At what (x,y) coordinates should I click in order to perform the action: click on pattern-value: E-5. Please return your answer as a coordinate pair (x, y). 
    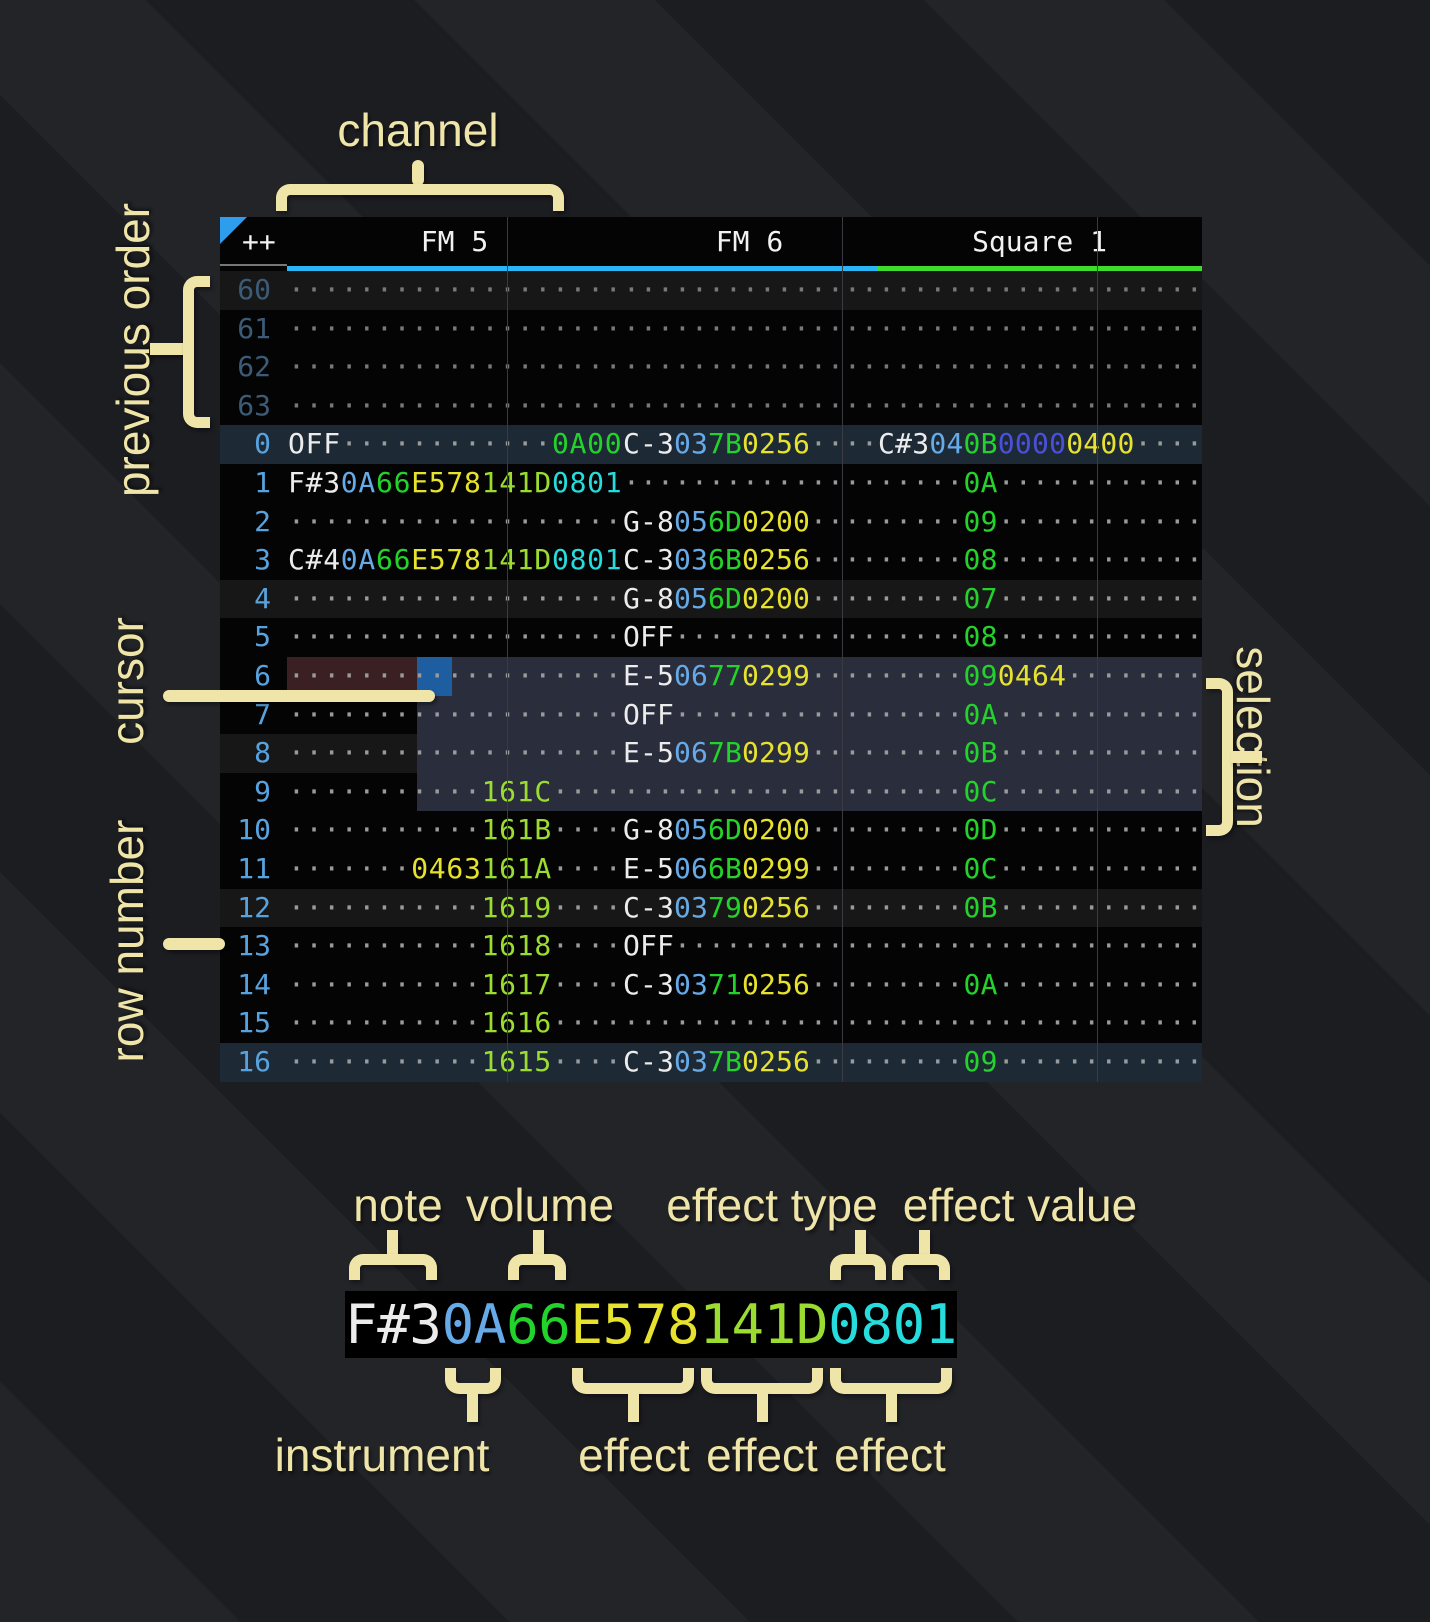
    Looking at the image, I should click on (648, 753).